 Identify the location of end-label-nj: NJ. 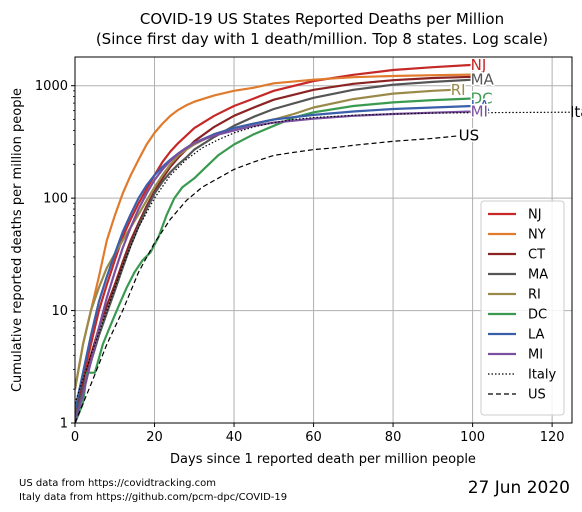
(479, 65).